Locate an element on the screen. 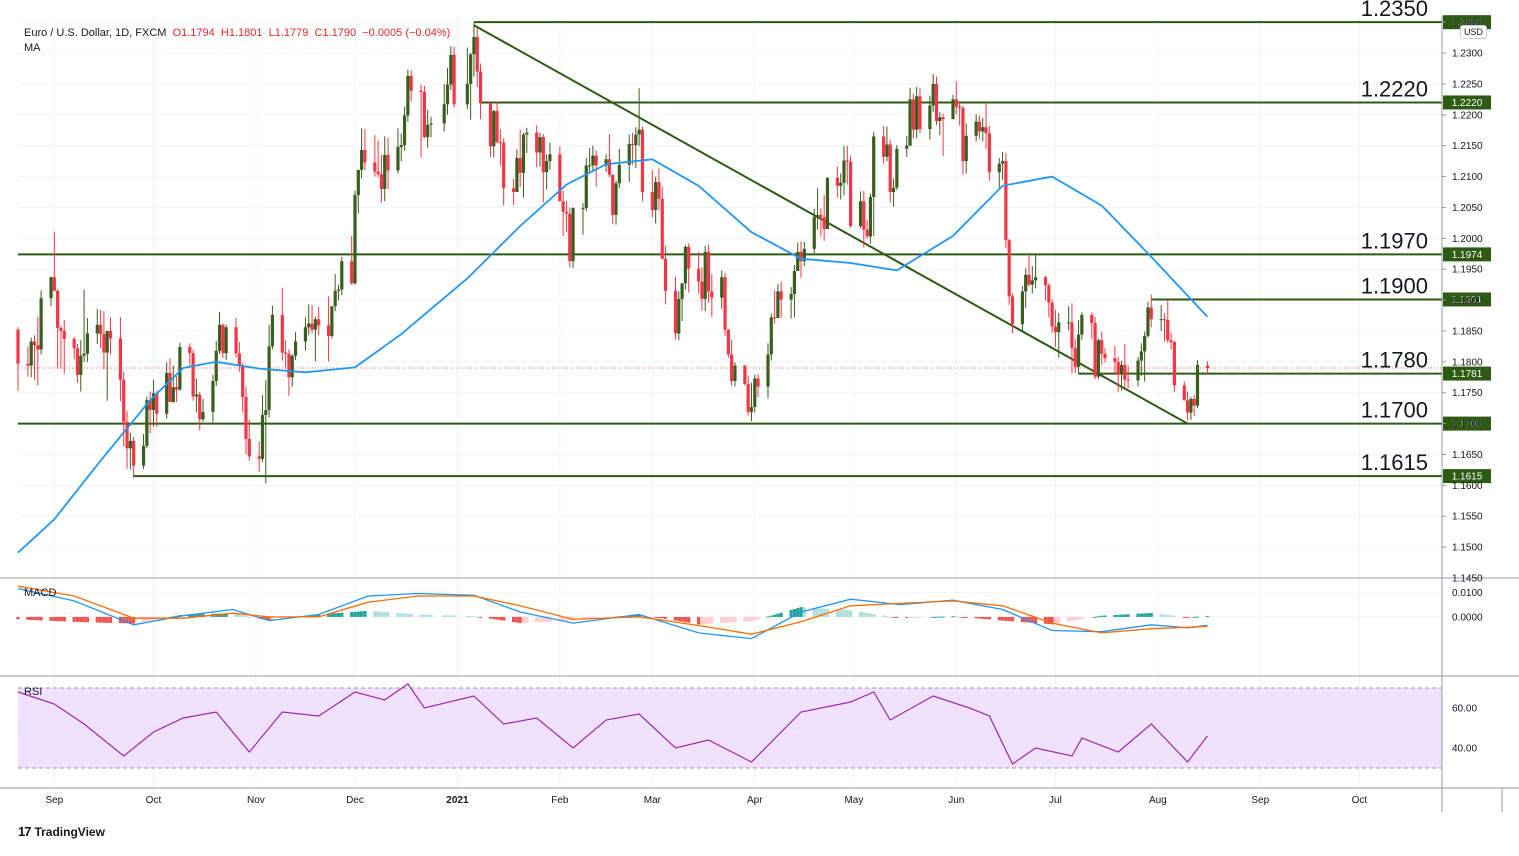 The height and width of the screenshot is (856, 1519). indicator-label: MA is located at coordinates (32, 48).